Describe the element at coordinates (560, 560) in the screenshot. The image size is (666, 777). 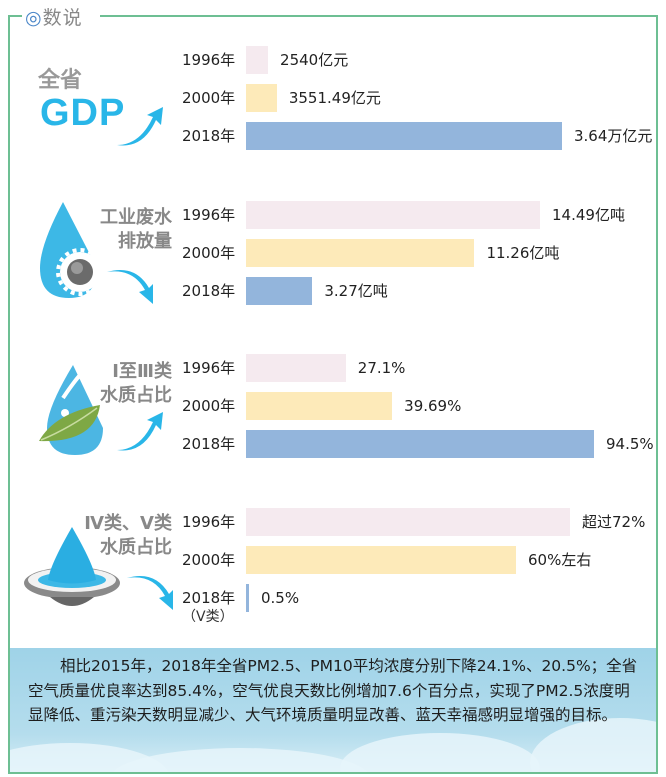
I see `data-label: 60%左右` at that location.